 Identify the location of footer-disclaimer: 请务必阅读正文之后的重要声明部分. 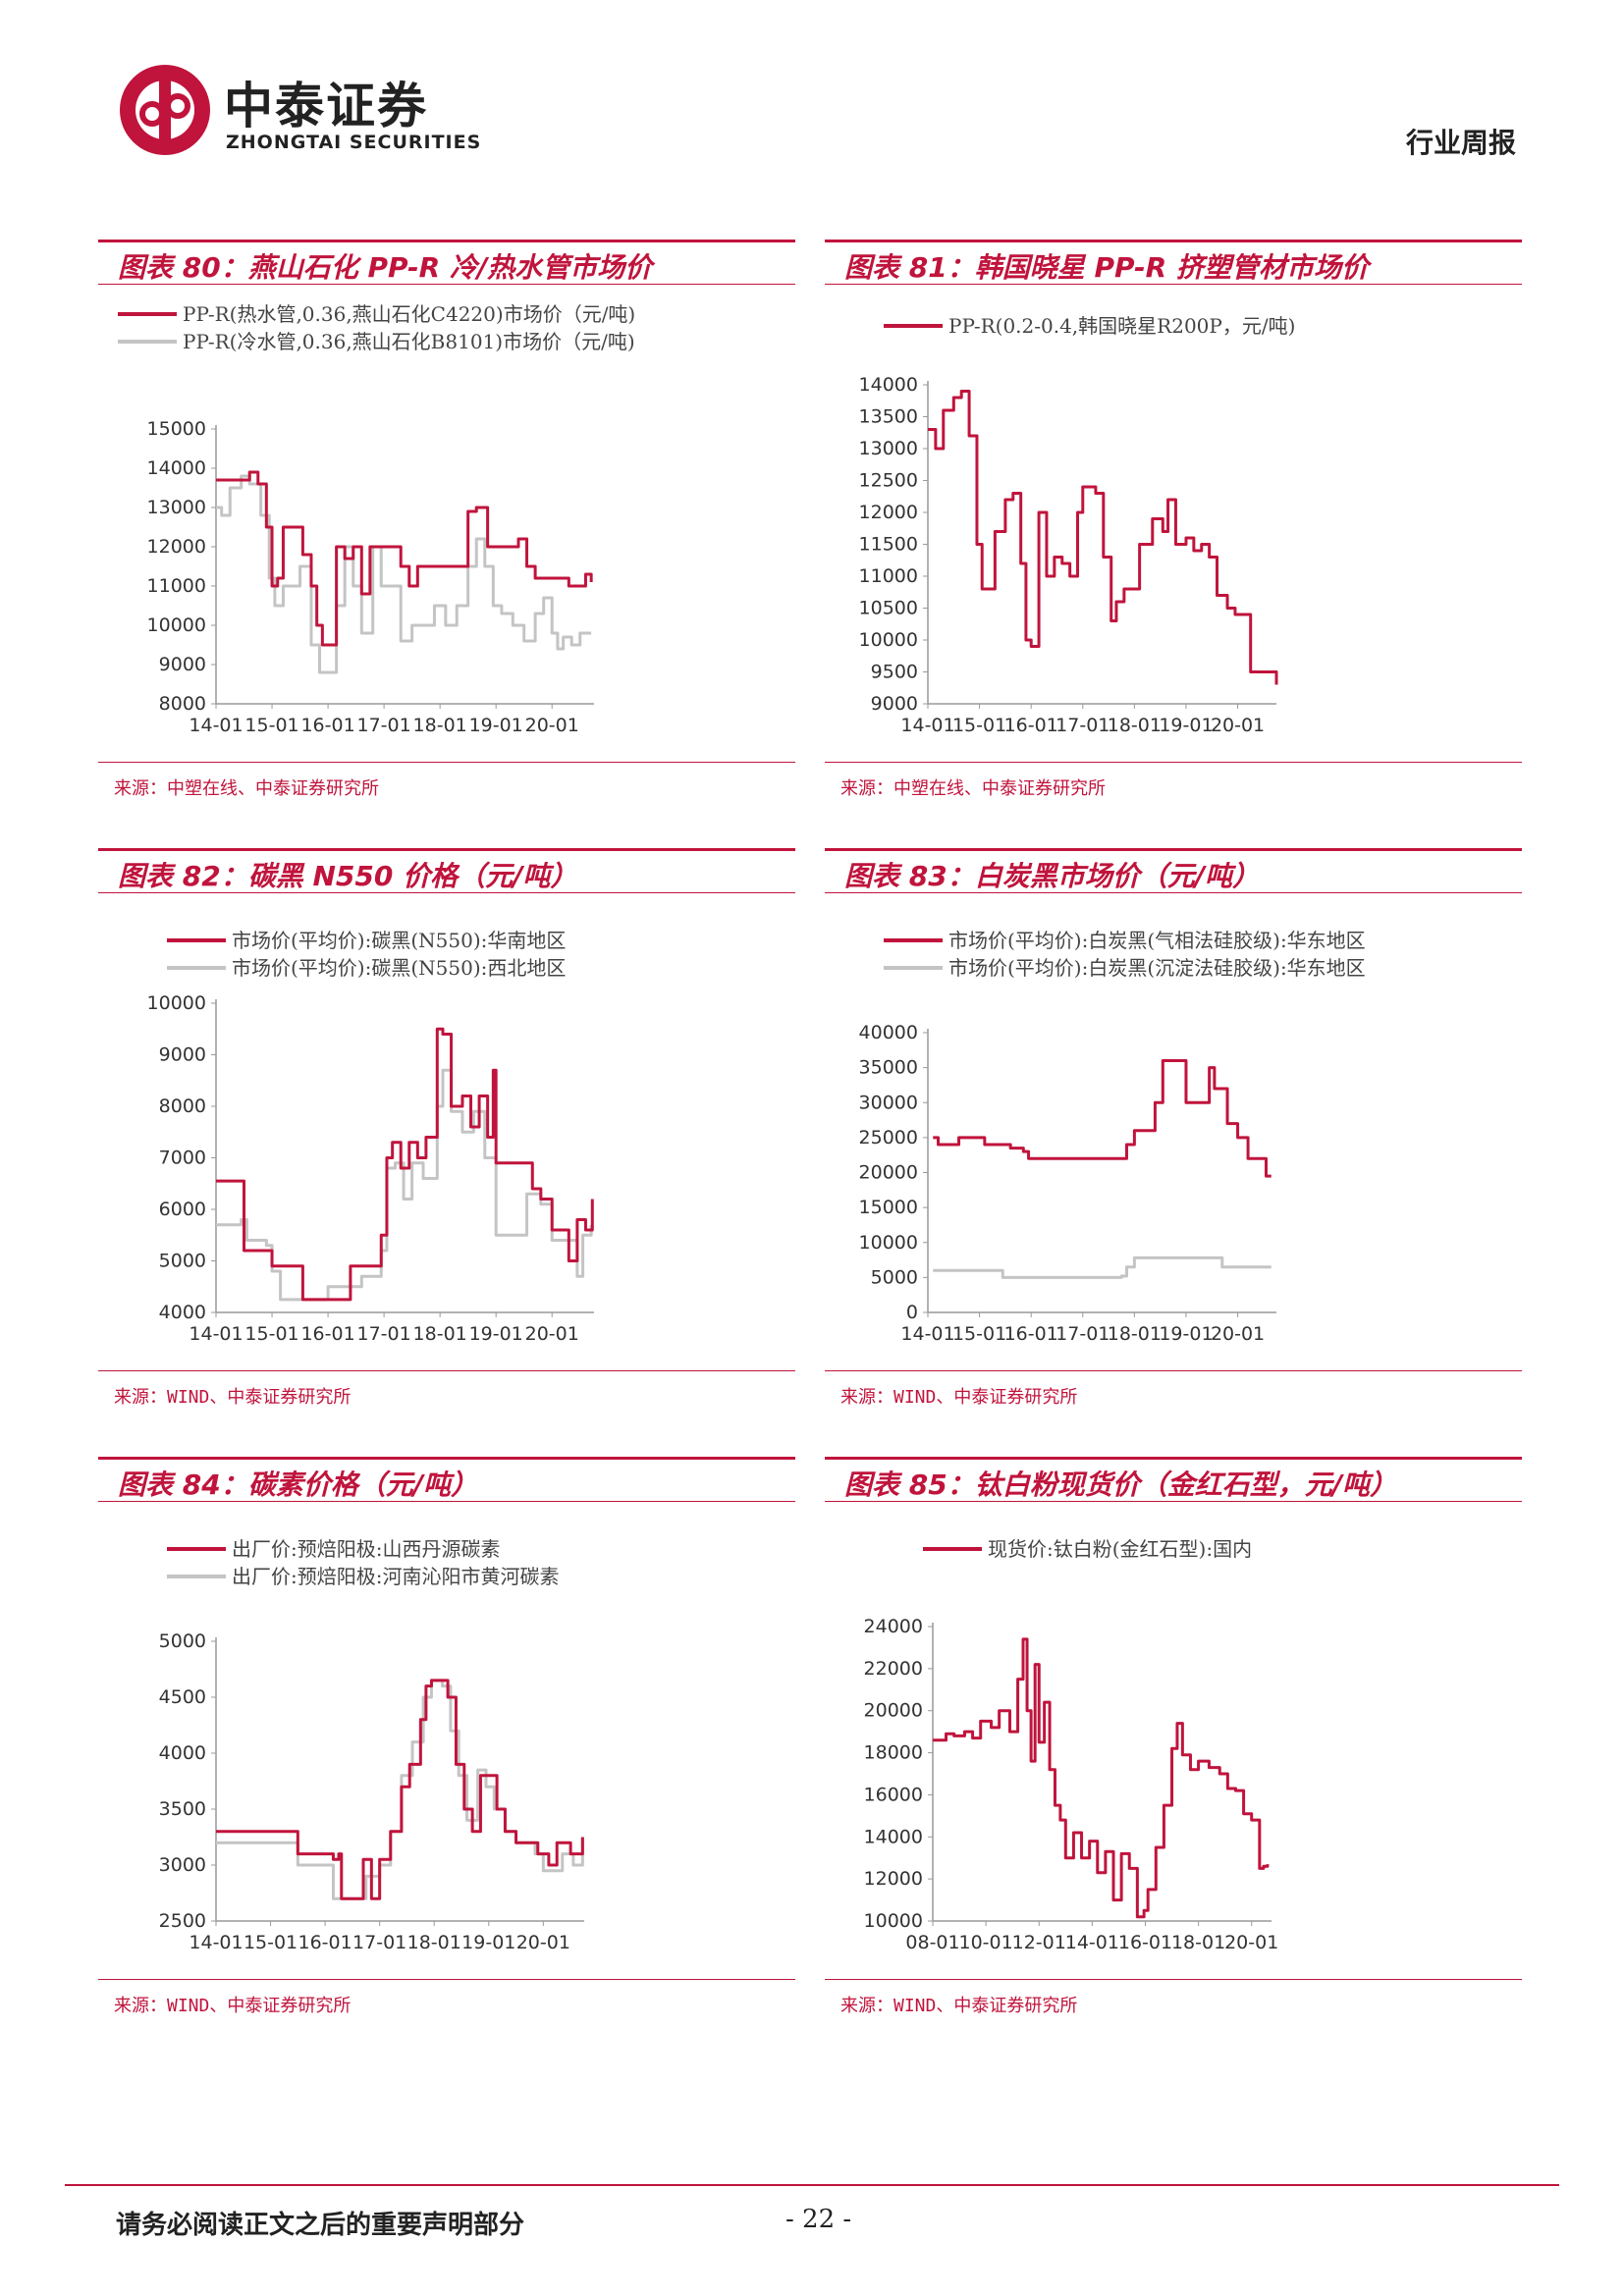
(320, 2225).